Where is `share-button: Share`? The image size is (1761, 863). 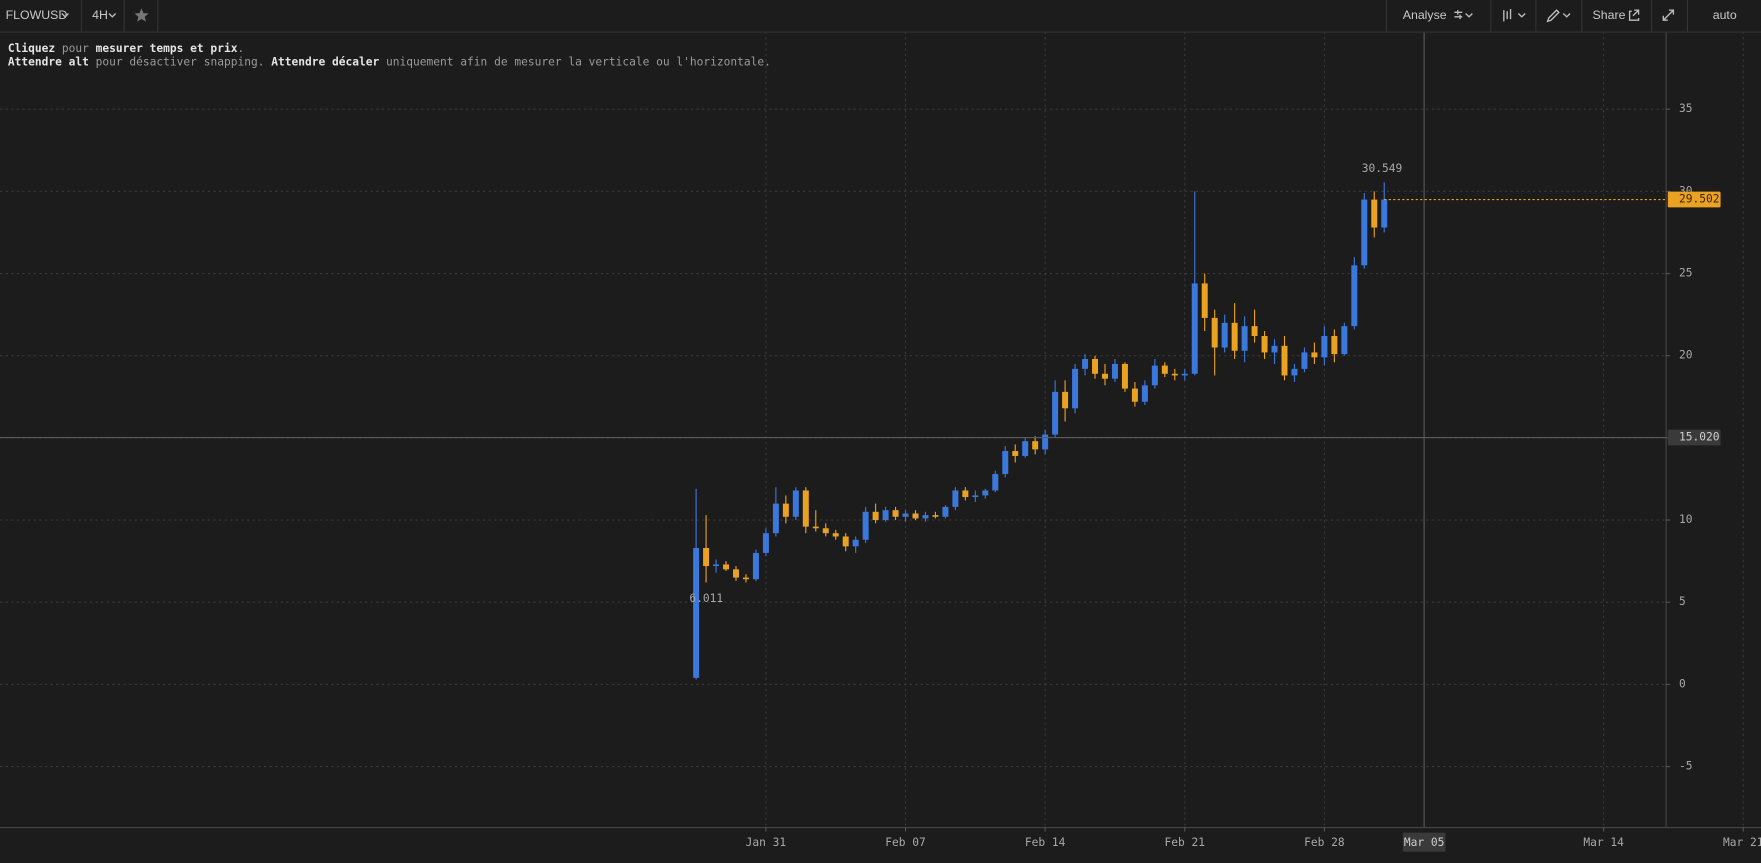
share-button: Share is located at coordinates (1616, 15).